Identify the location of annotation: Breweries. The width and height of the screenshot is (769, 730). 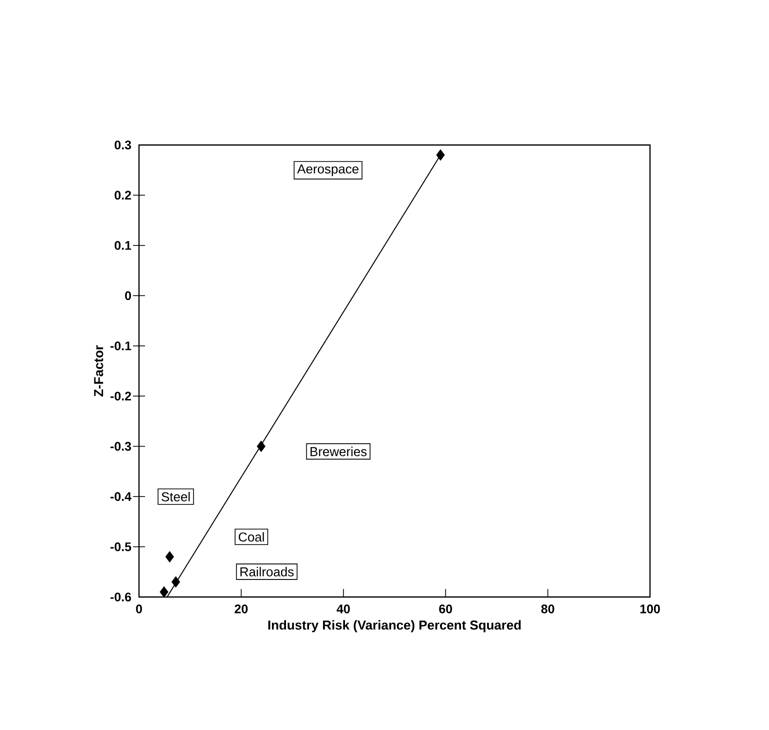
(338, 451).